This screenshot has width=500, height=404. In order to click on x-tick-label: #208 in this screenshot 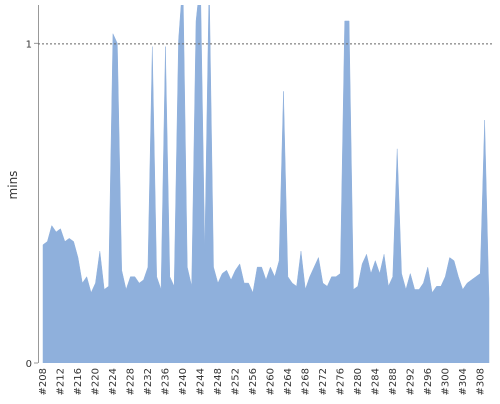, I will do `click(43, 381)`.